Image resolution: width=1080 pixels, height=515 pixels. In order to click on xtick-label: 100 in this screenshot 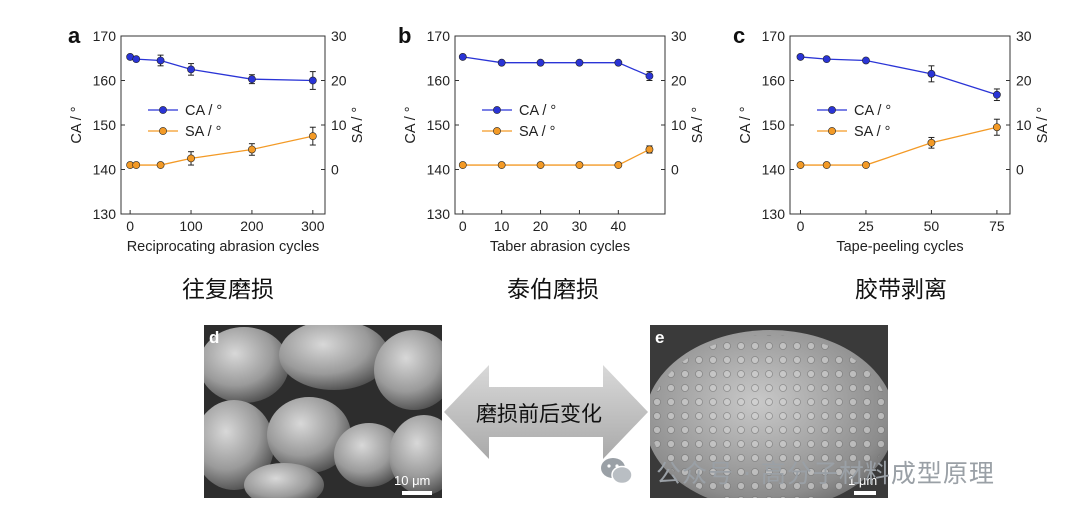, I will do `click(191, 226)`.